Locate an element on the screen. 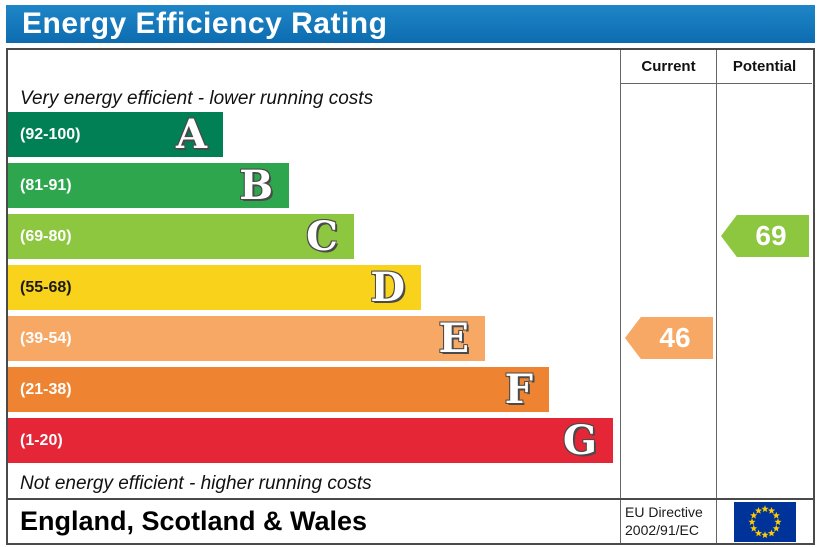  band-g-letter: G is located at coordinates (579, 440).